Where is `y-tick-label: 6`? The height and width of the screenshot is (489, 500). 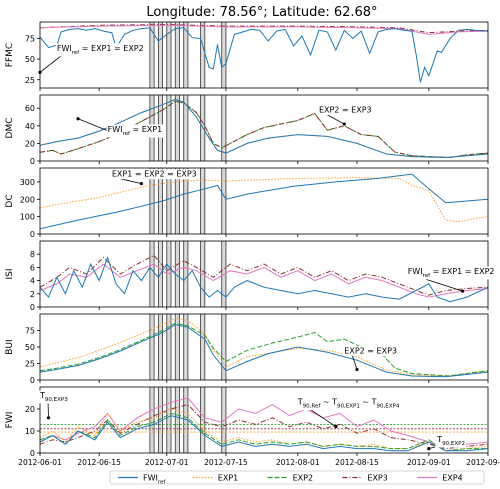
y-tick-label: 6 is located at coordinates (32, 267).